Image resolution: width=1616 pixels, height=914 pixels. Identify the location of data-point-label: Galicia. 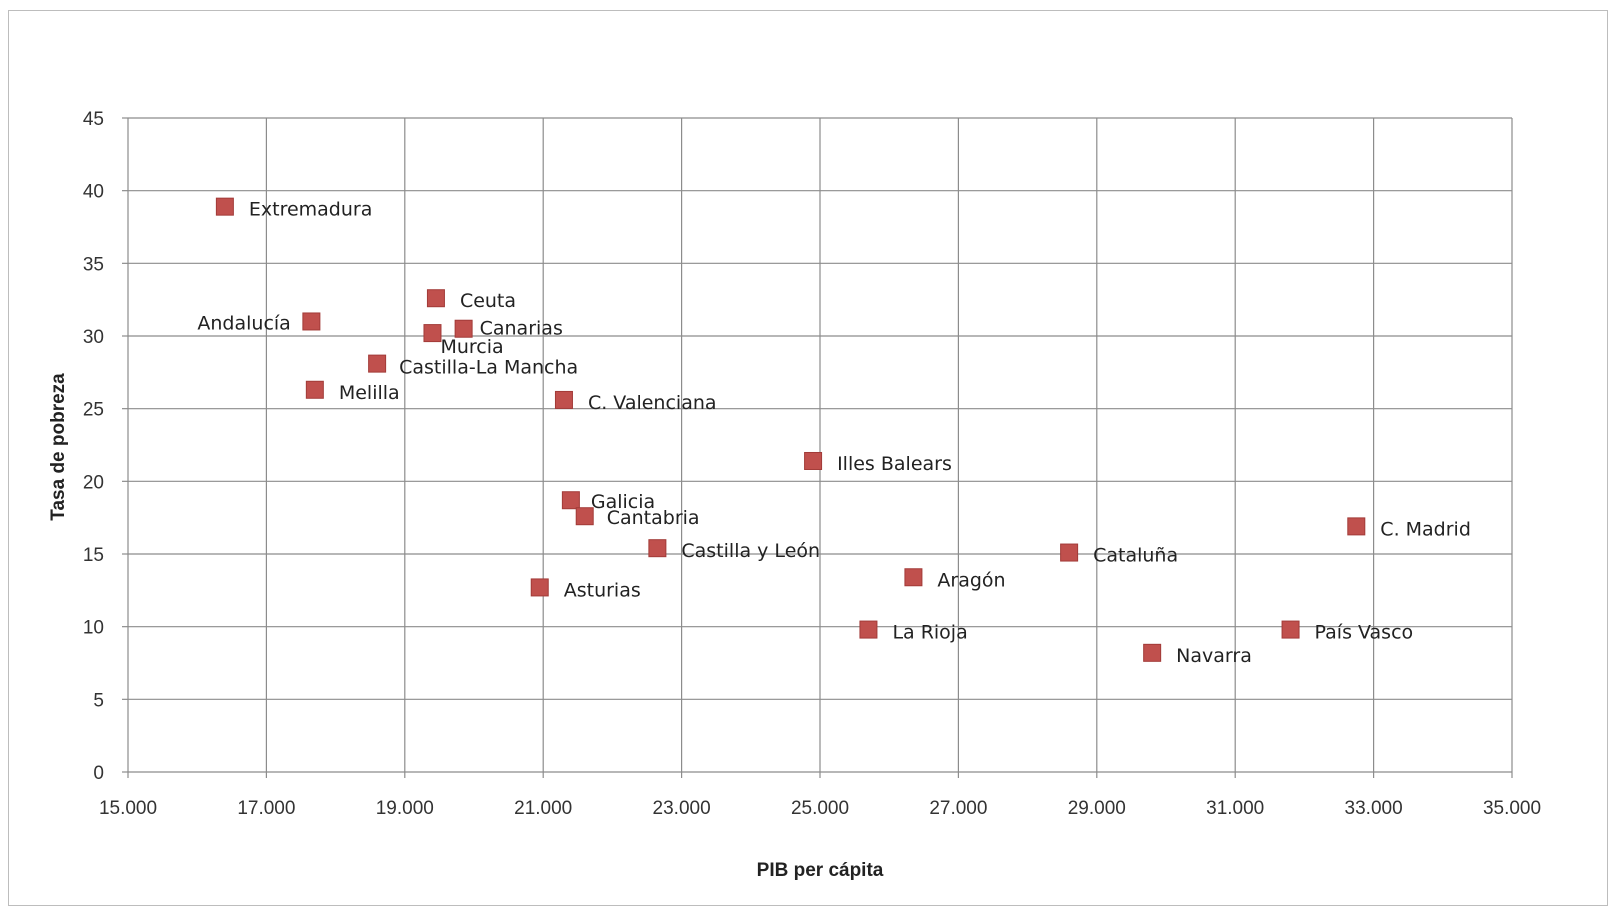
(623, 502).